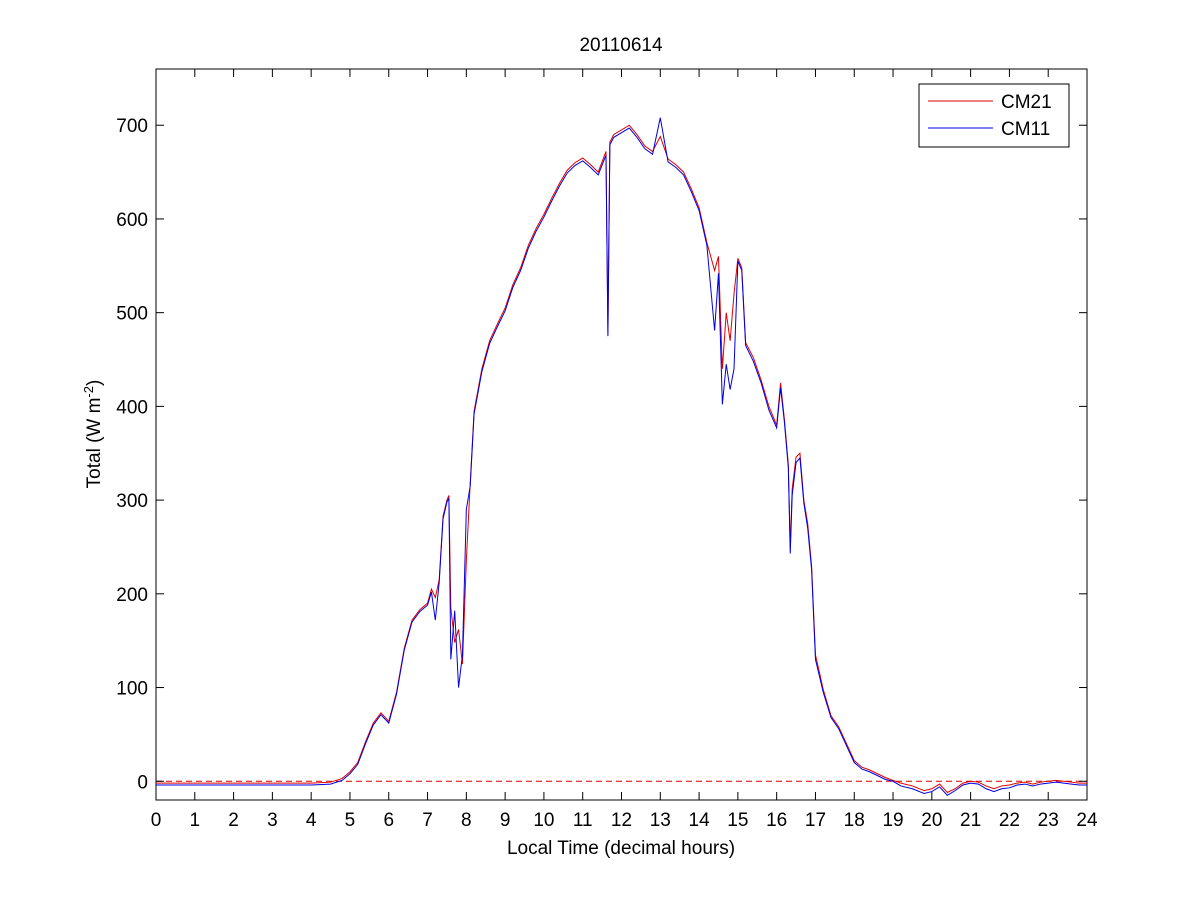  What do you see at coordinates (233, 820) in the screenshot?
I see `x-tick-label: 2` at bounding box center [233, 820].